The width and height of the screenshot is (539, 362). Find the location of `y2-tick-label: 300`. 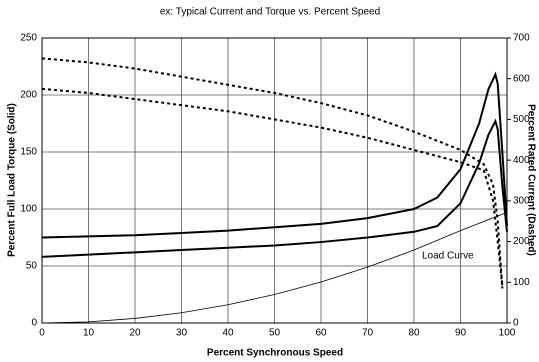

y2-tick-label: 300 is located at coordinates (521, 200).